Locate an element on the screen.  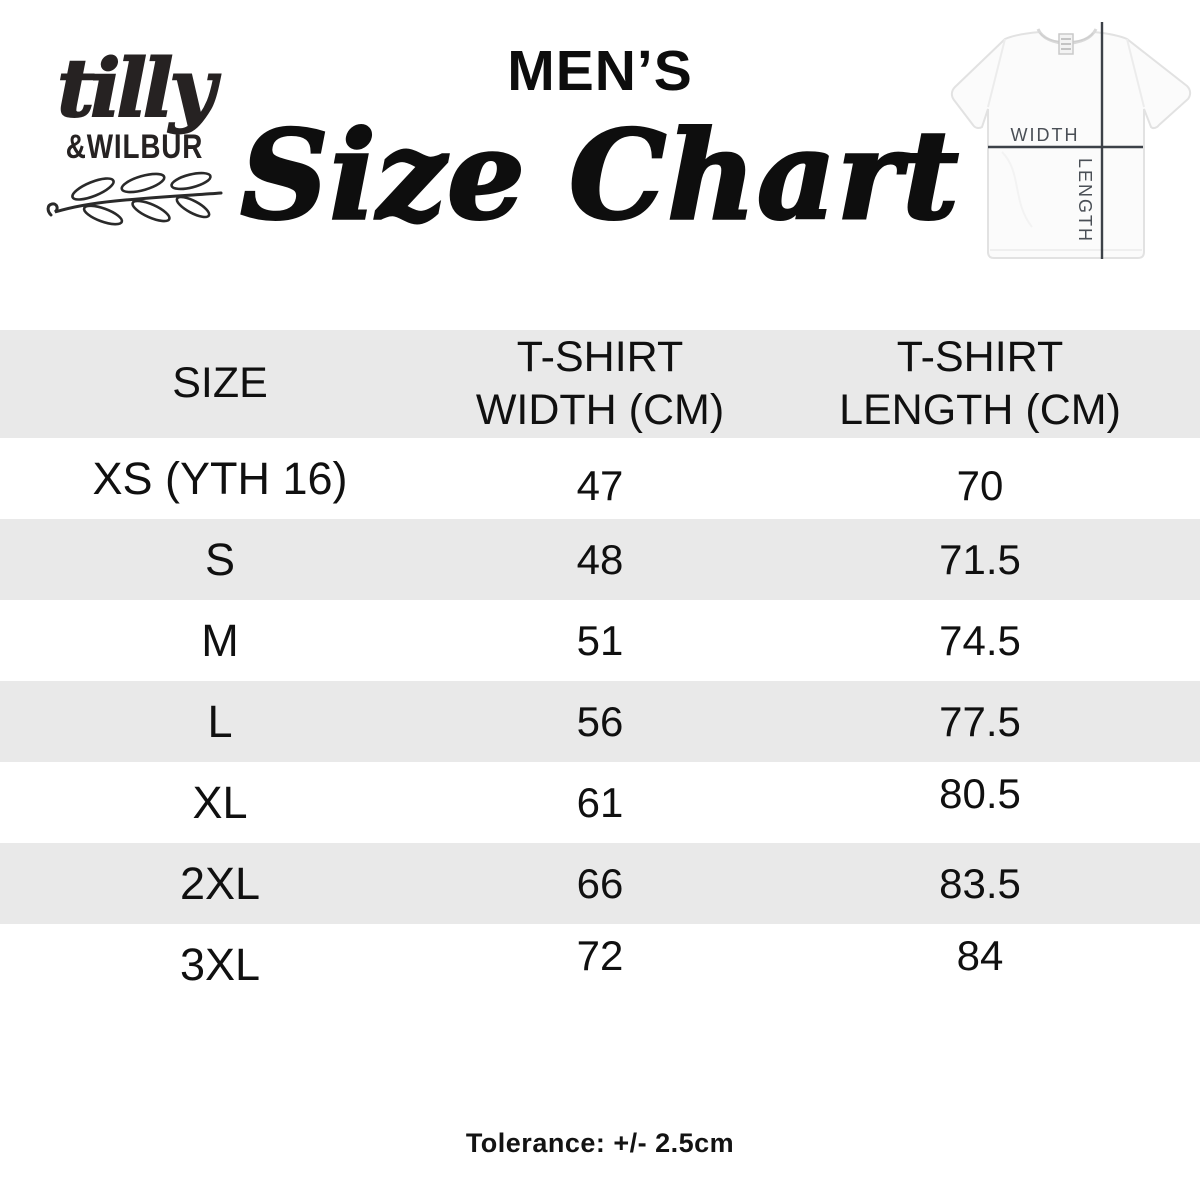
size-cell: L is located at coordinates (220, 721).